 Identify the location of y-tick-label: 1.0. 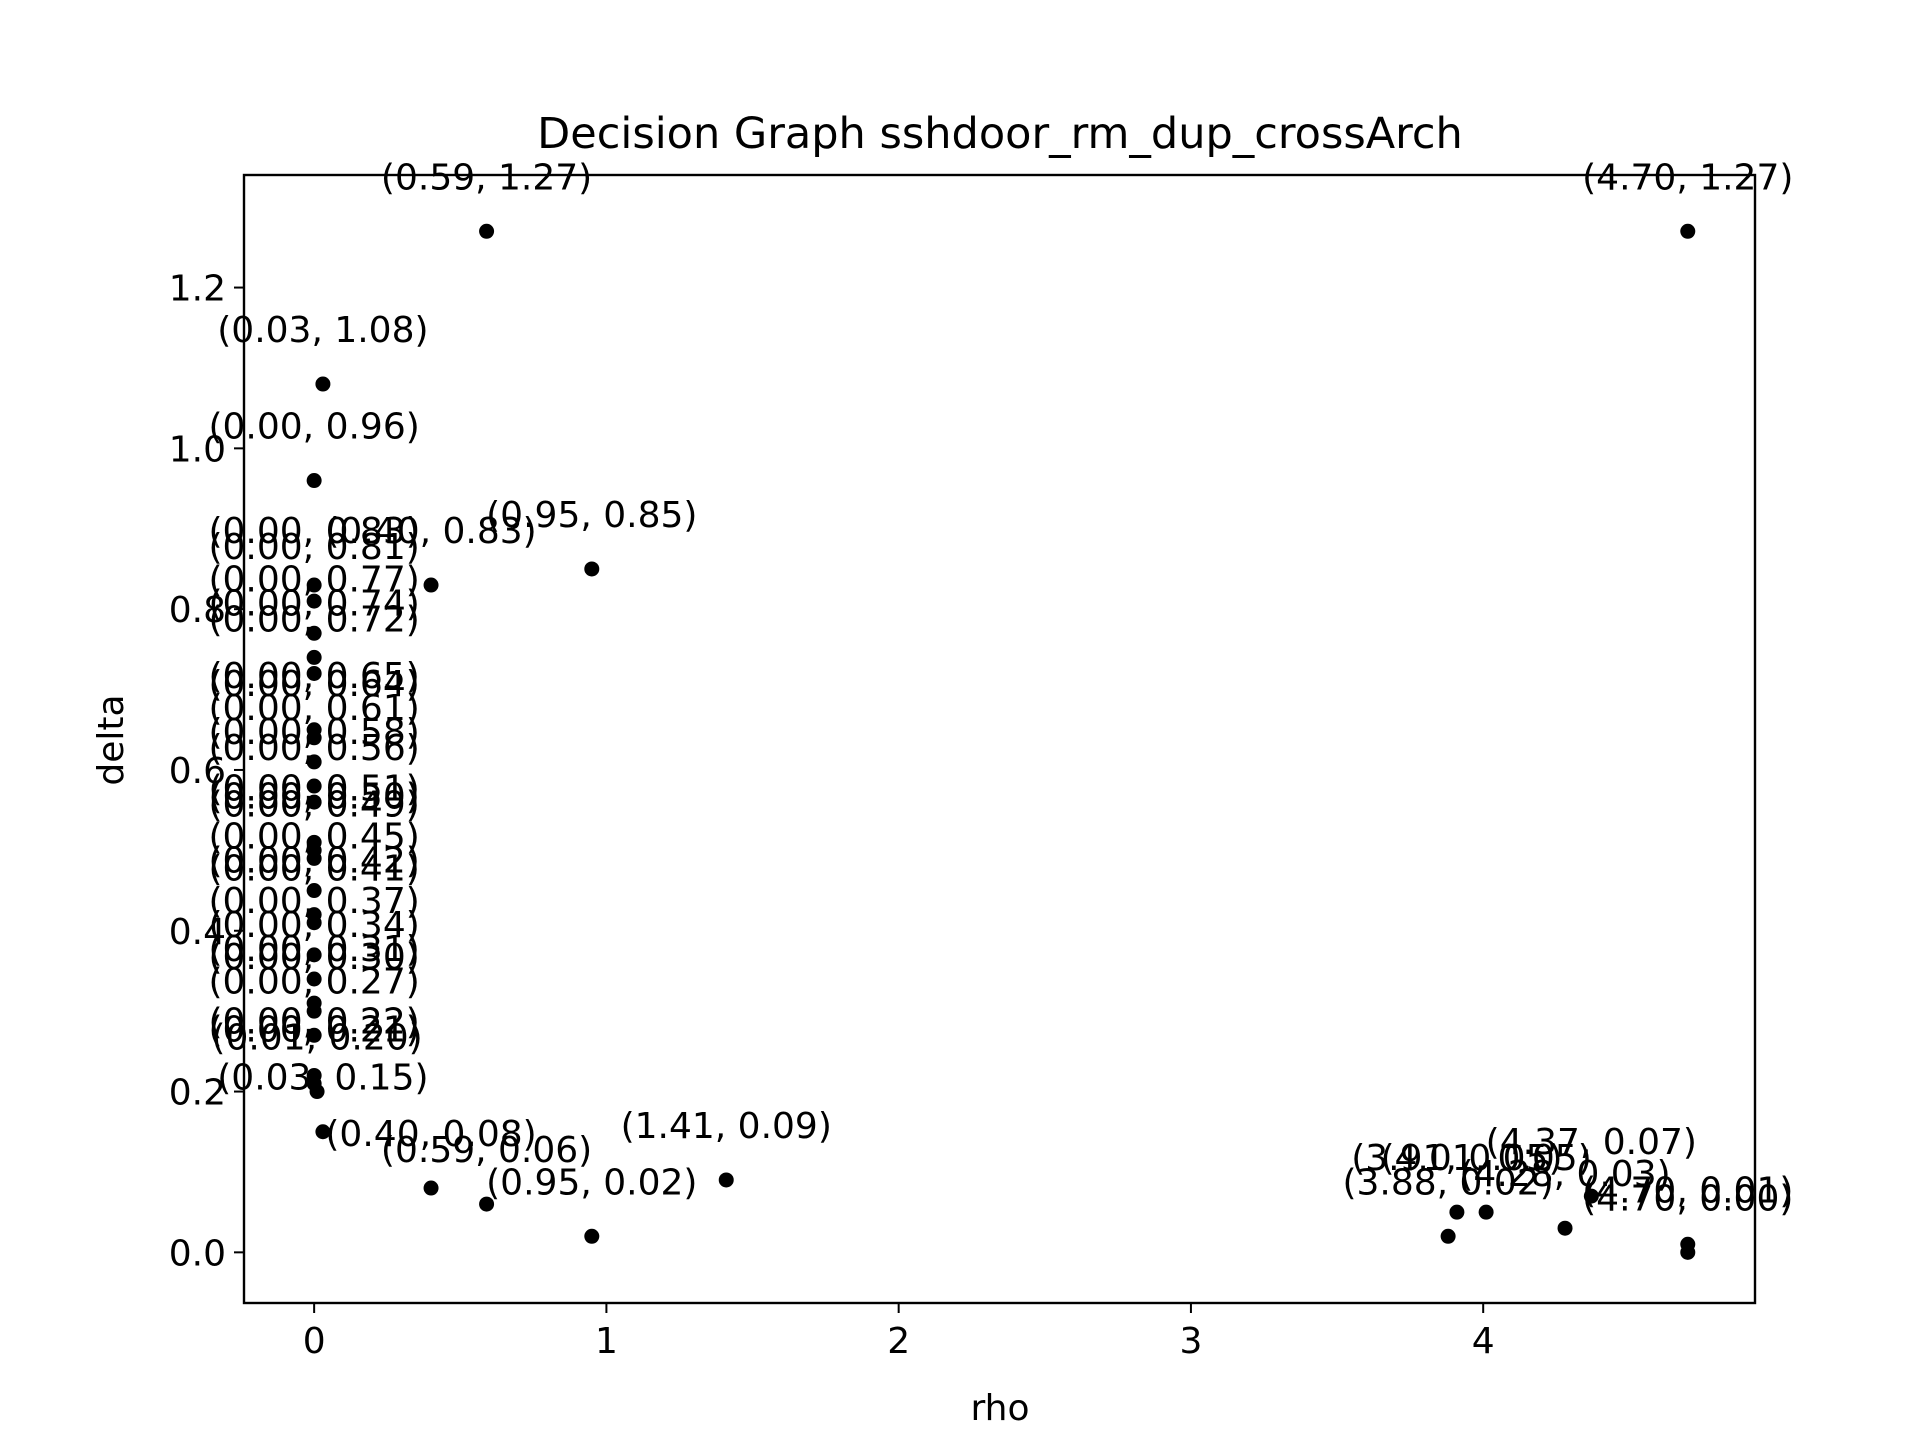
(197, 449).